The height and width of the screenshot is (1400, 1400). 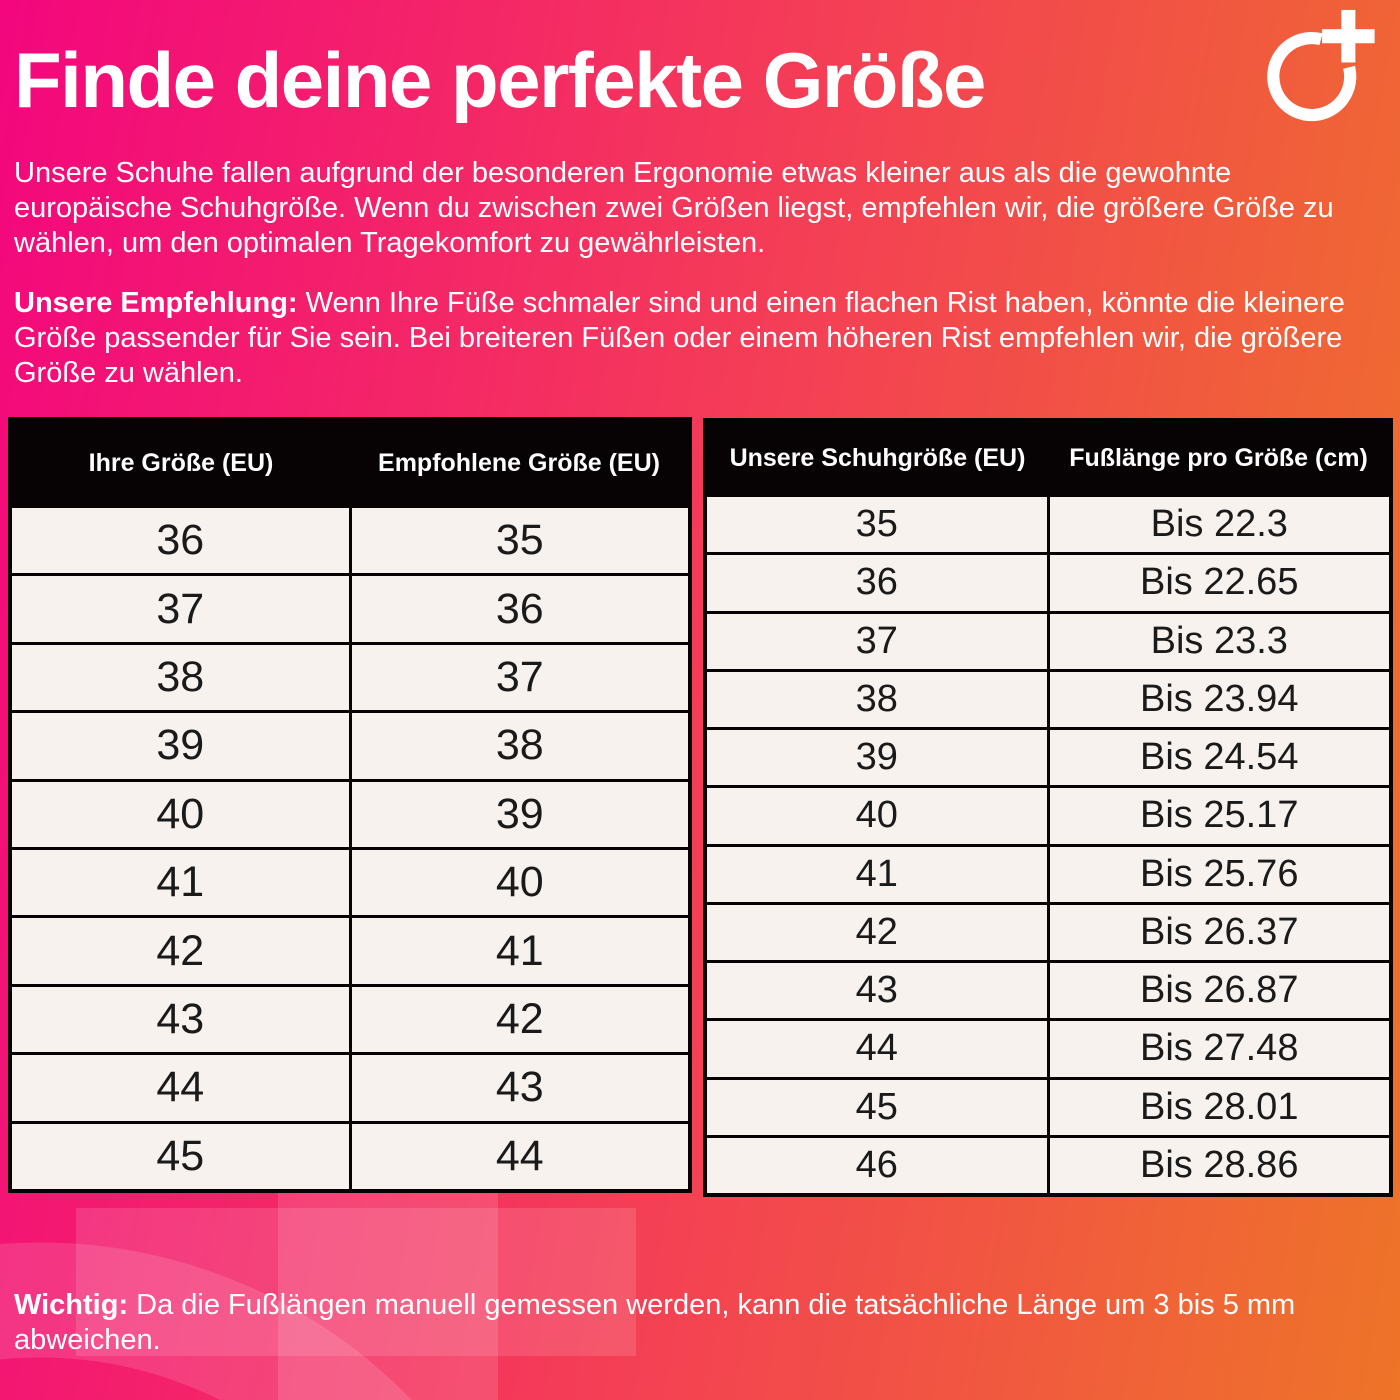 I want to click on table-row: 36 35, so click(x=350, y=541).